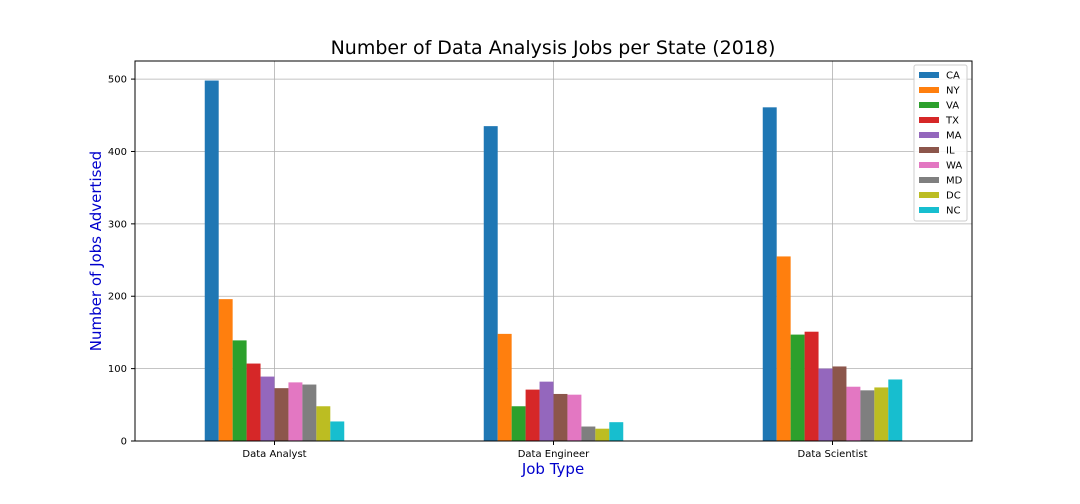 This screenshot has width=1080, height=504. What do you see at coordinates (117, 80) in the screenshot?
I see `y-tick-label: 500` at bounding box center [117, 80].